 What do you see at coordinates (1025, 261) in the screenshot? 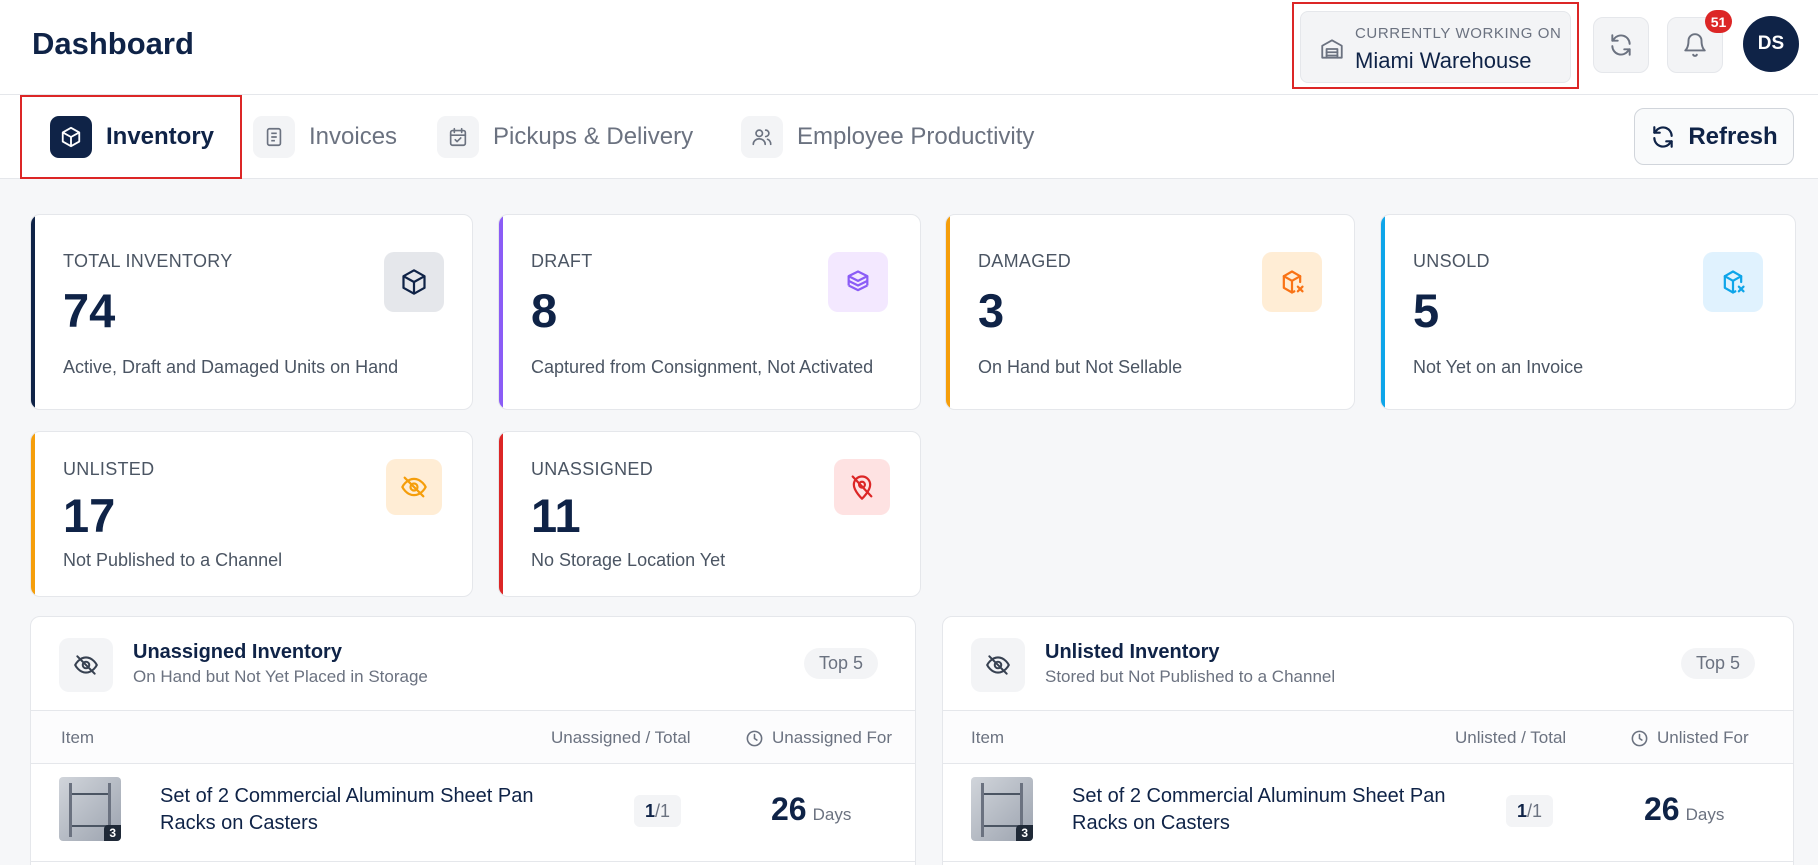
I see `stat-label: DAMAGED` at bounding box center [1025, 261].